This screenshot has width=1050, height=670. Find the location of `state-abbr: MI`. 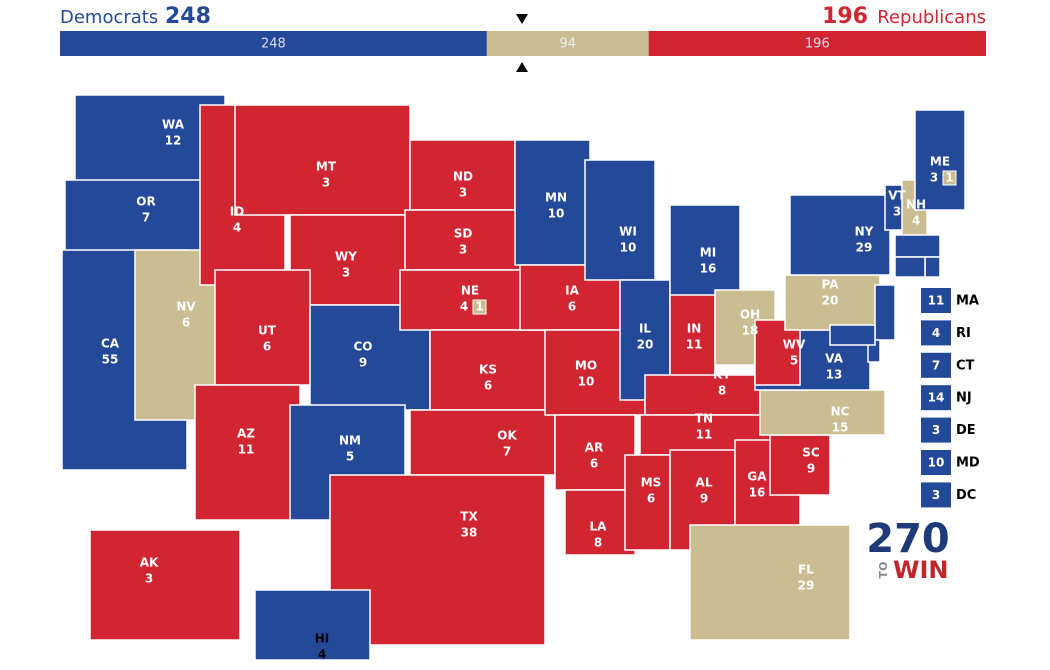

state-abbr: MI is located at coordinates (708, 253).